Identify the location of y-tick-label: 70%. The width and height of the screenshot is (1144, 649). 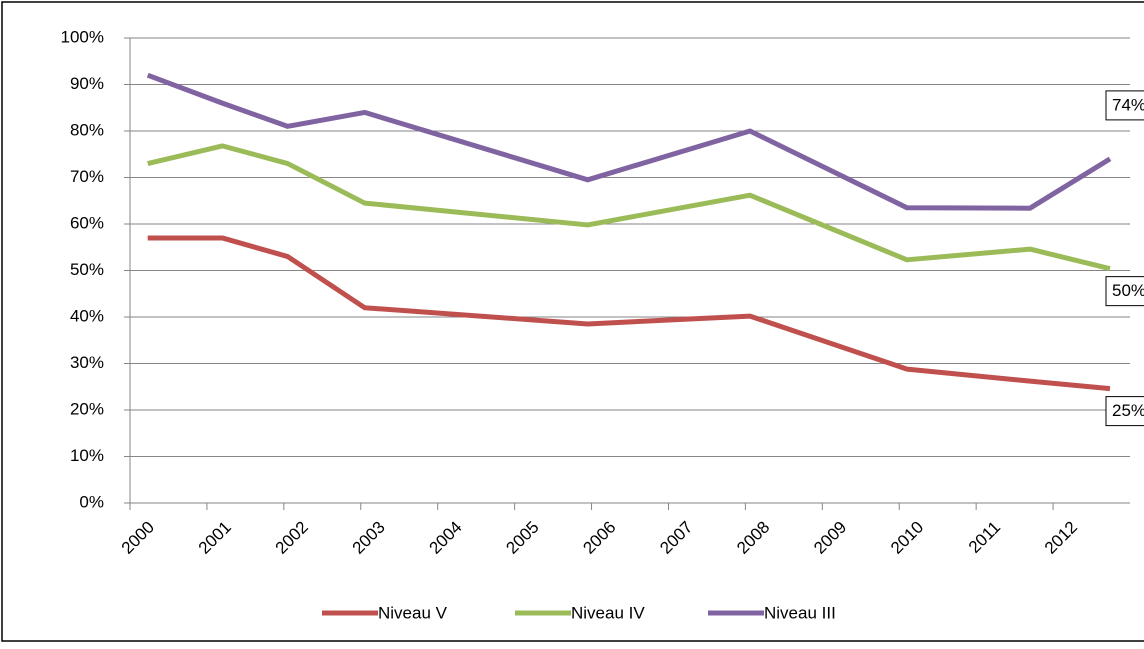
(87, 176).